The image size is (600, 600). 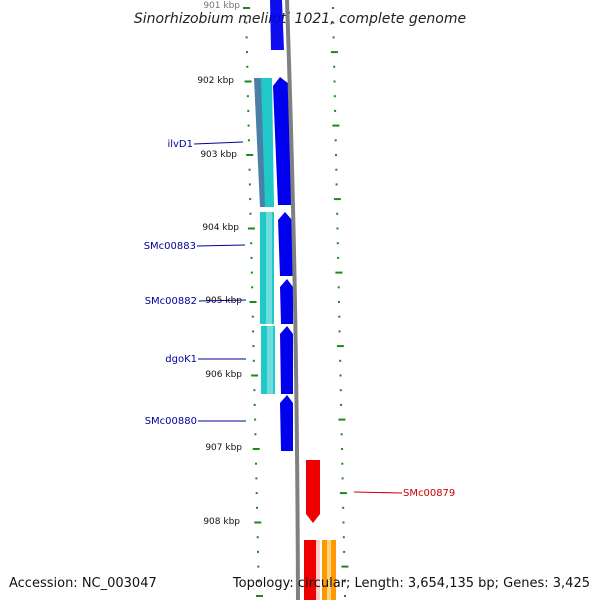 I want to click on gene-arrow-SMc00883, so click(x=285, y=244).